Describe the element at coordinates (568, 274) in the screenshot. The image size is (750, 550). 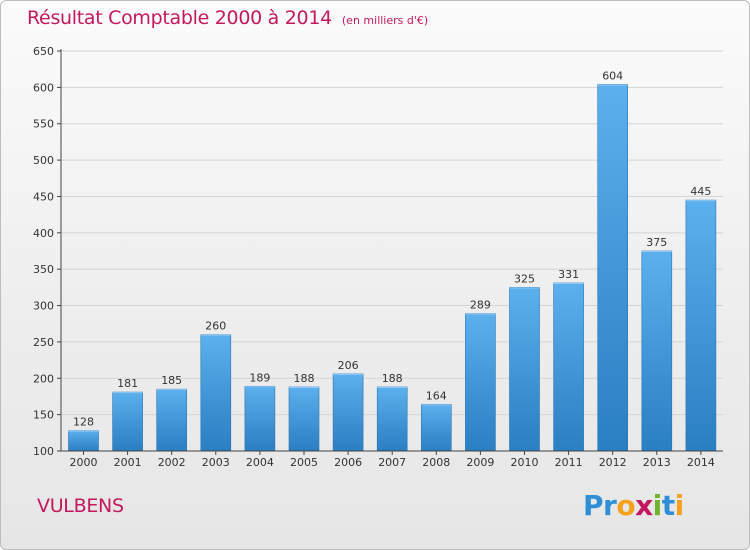
I see `data-label-2011: 331` at that location.